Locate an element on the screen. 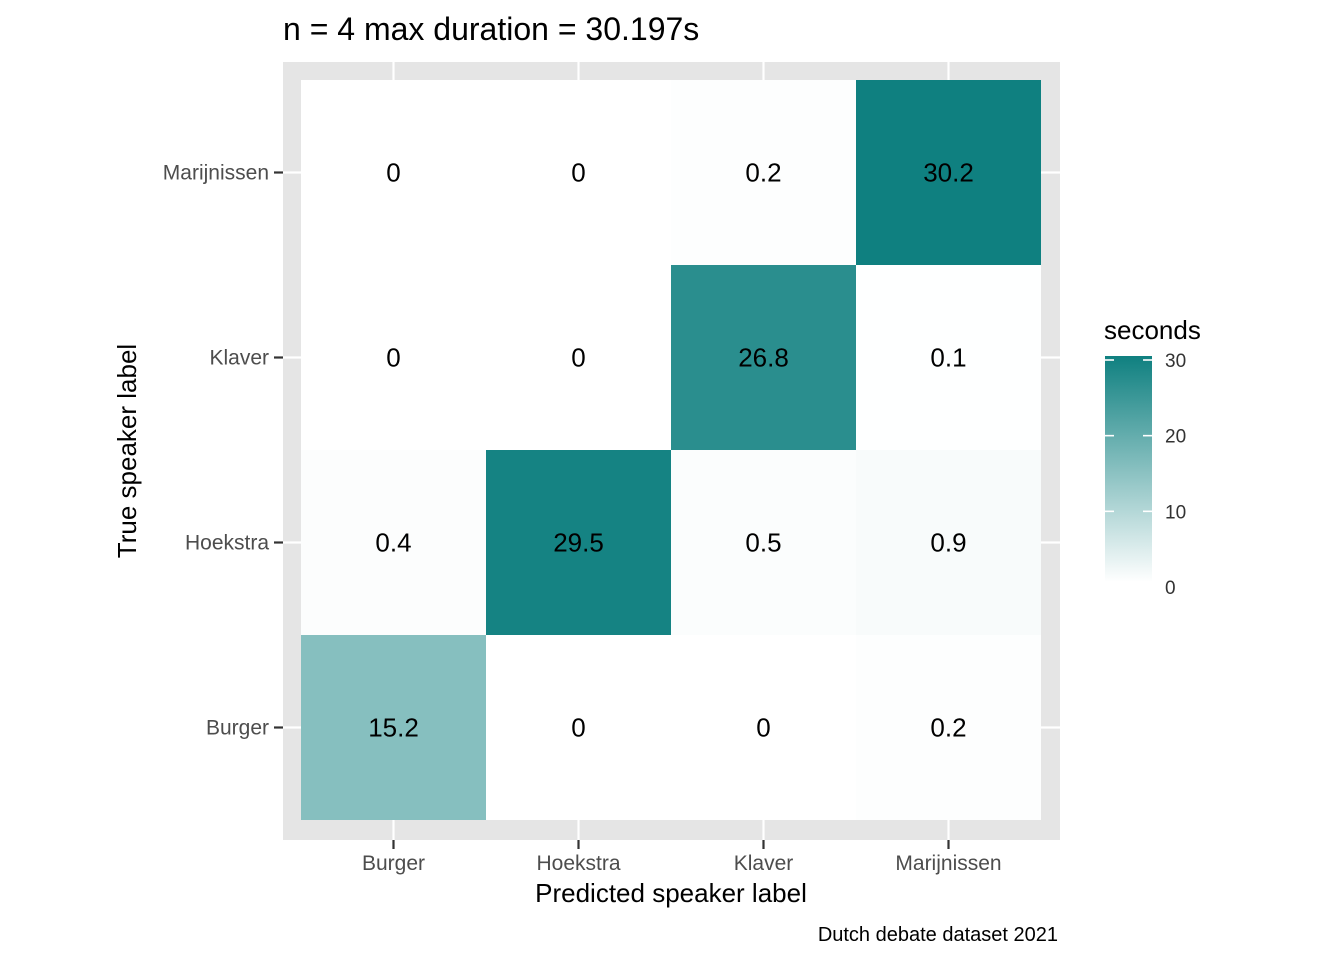  chart-title: n = 4 max duration = 30.197s is located at coordinates (491, 29).